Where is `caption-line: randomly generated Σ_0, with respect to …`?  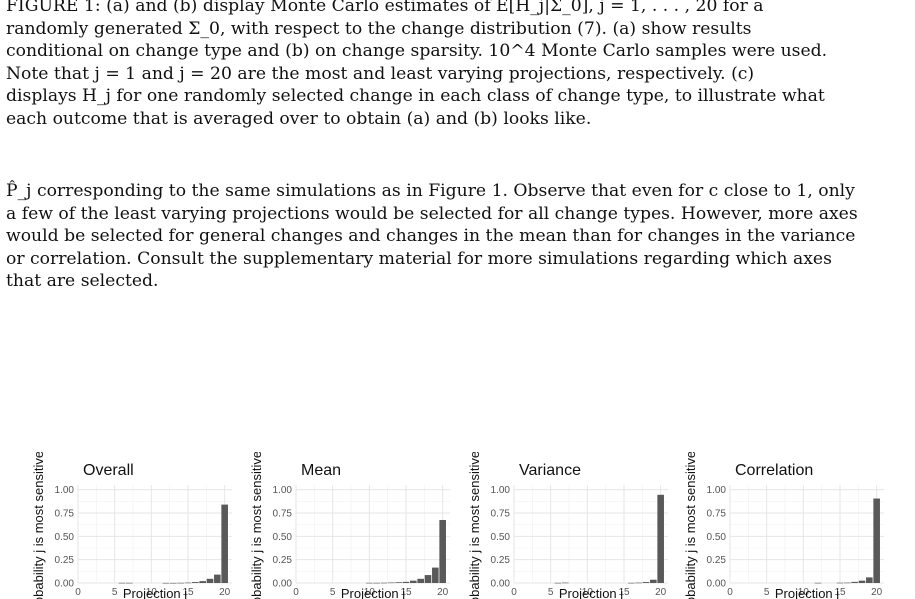
caption-line: randomly generated Σ_0, with respect to … is located at coordinates (379, 28).